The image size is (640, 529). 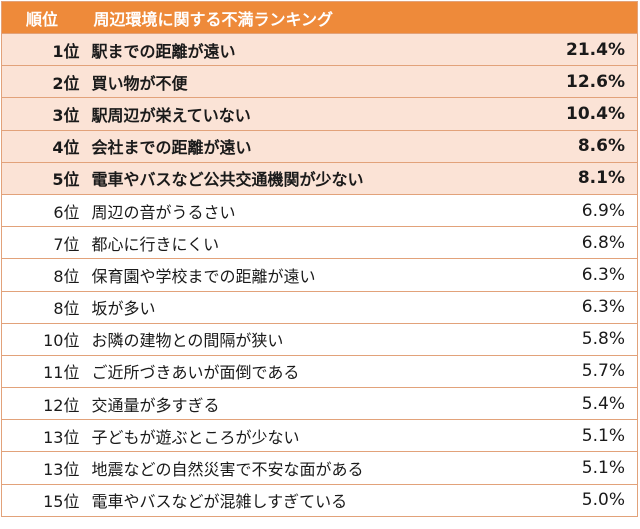 I want to click on table-row: 8位 保育園や学校までの距離が遠い 6.3%, so click(x=319, y=275).